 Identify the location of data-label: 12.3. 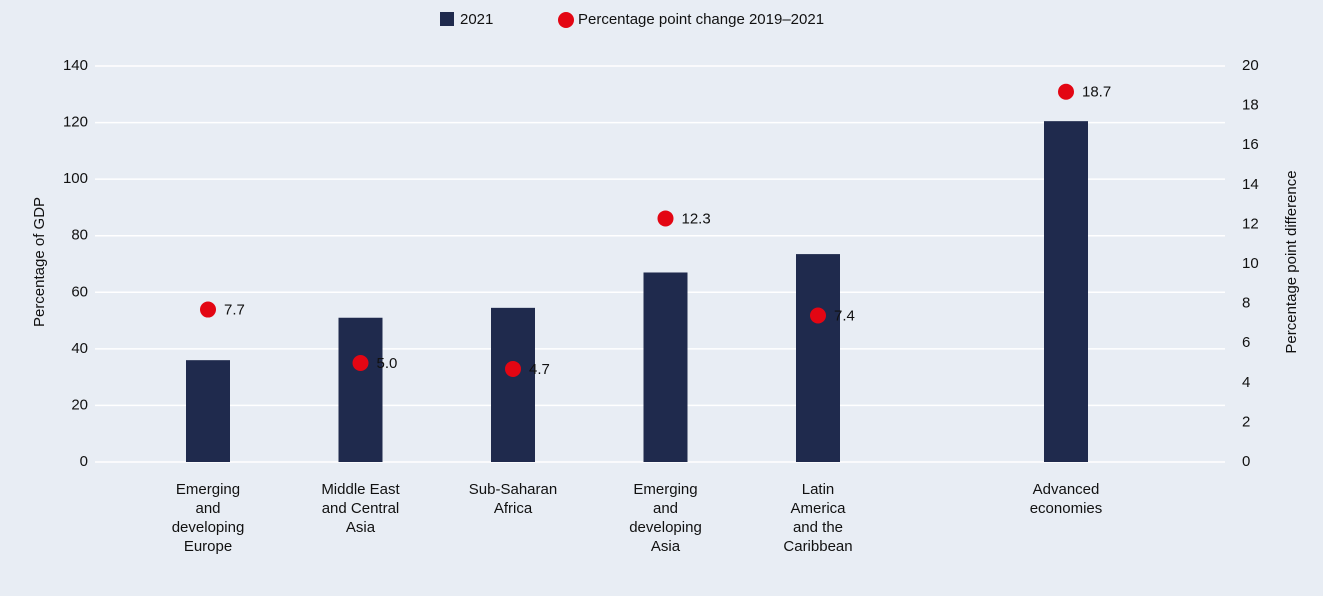
(696, 218).